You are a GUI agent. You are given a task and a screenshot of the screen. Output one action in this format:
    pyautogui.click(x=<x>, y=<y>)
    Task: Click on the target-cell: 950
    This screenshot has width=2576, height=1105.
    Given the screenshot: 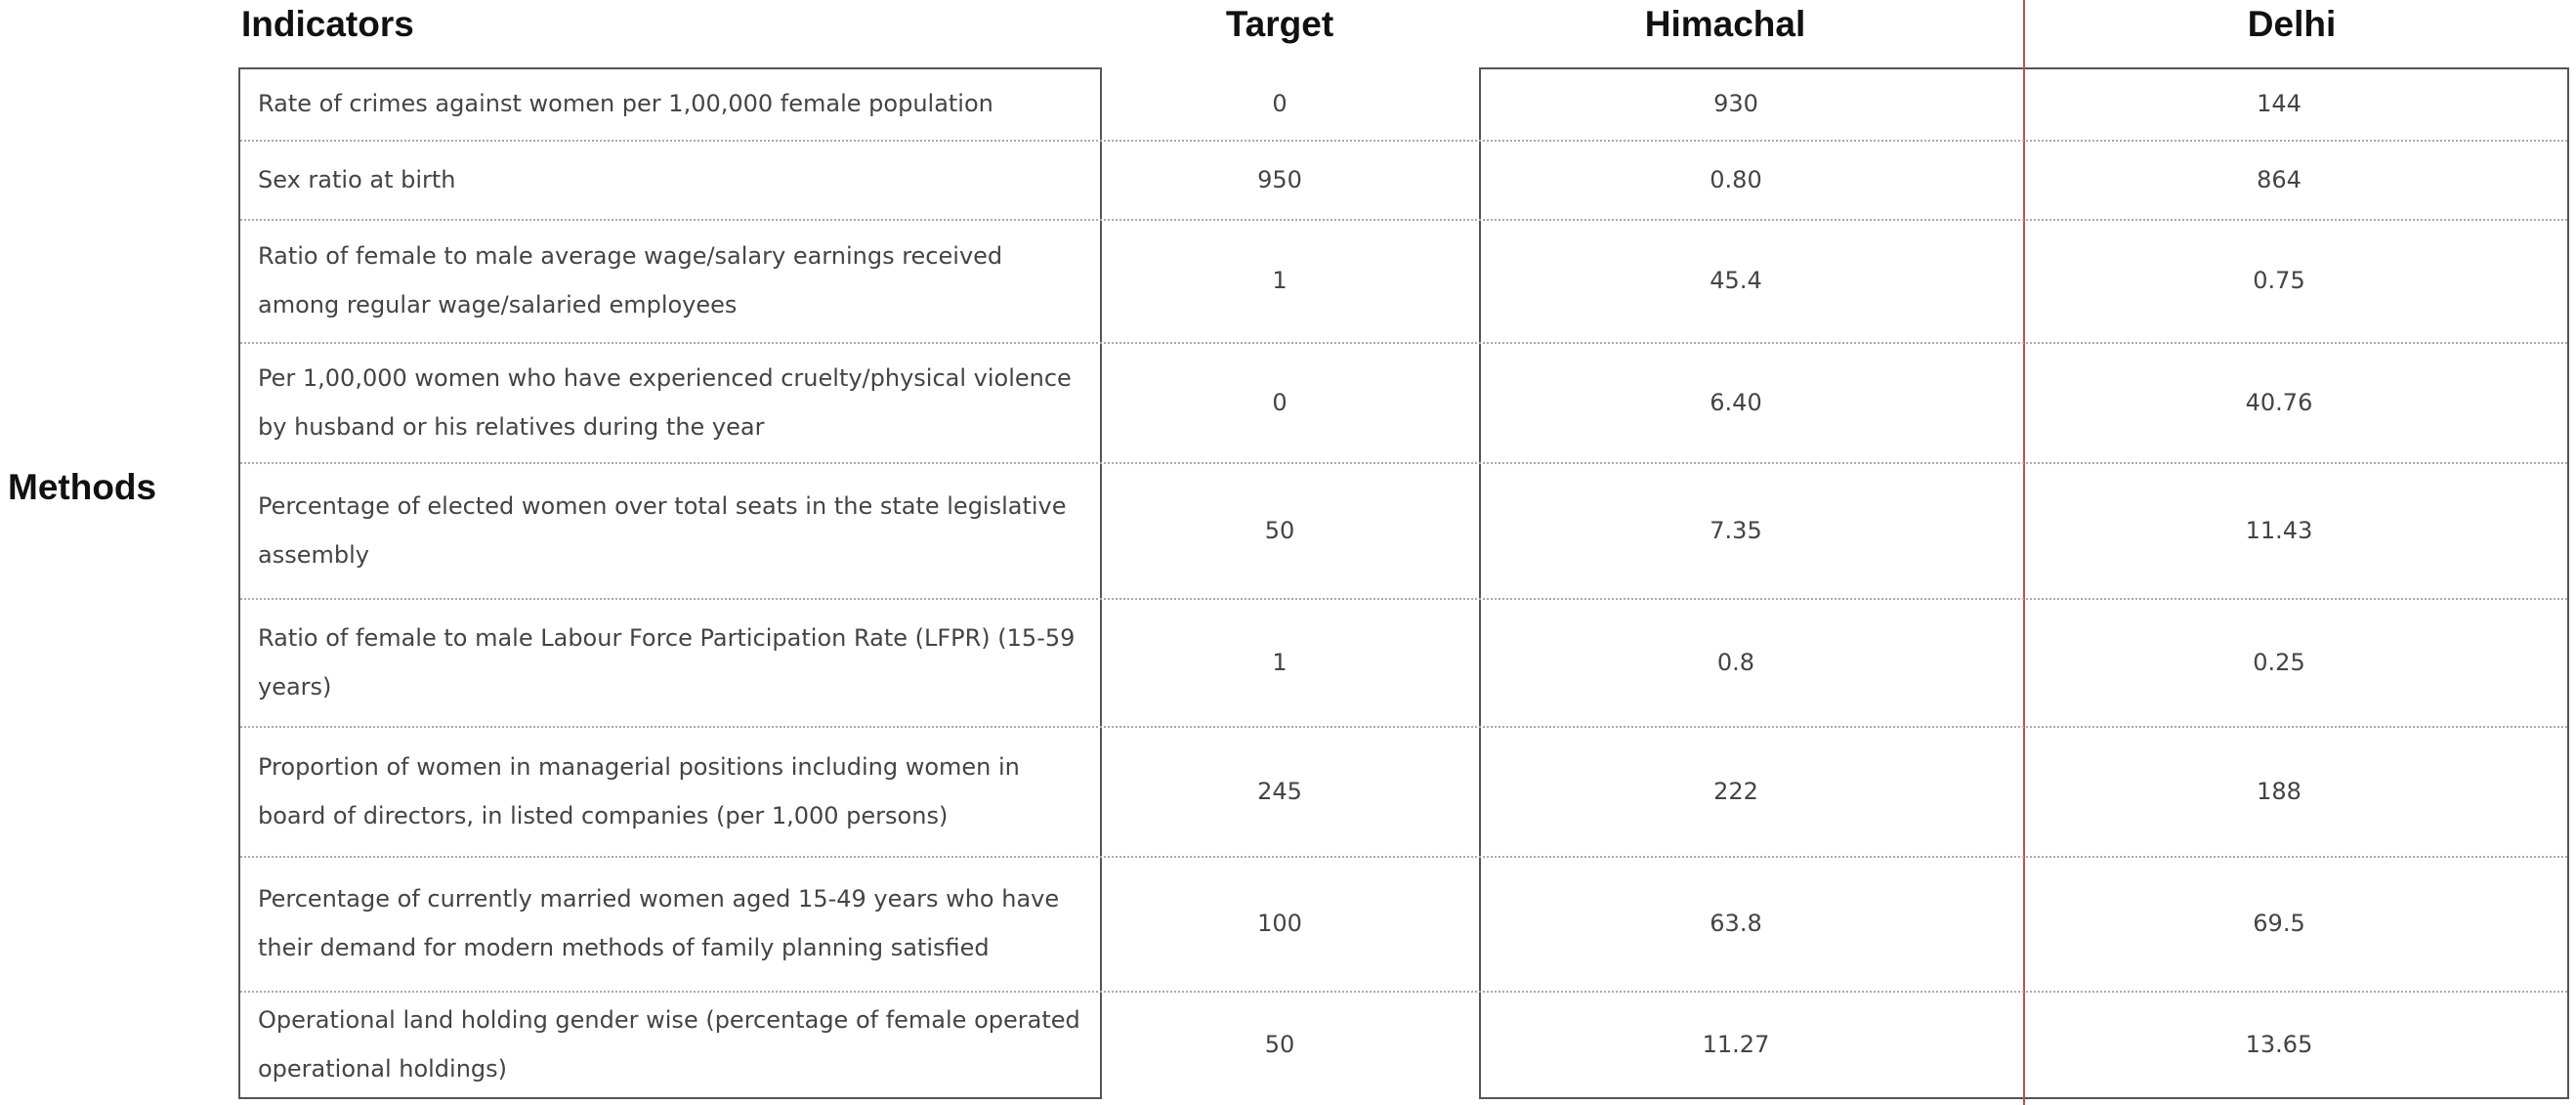 What is the action you would take?
    pyautogui.click(x=1279, y=179)
    